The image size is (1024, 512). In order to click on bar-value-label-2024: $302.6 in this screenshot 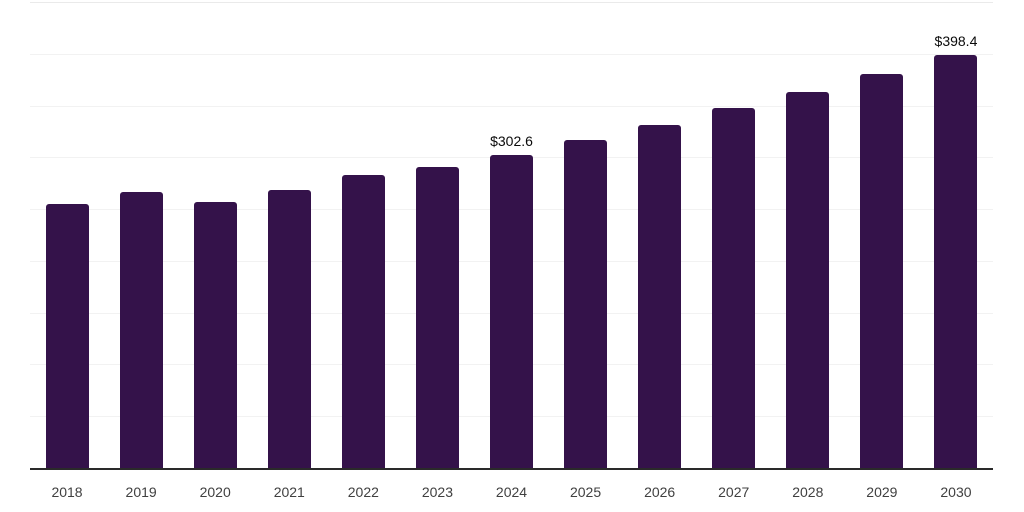, I will do `click(511, 140)`.